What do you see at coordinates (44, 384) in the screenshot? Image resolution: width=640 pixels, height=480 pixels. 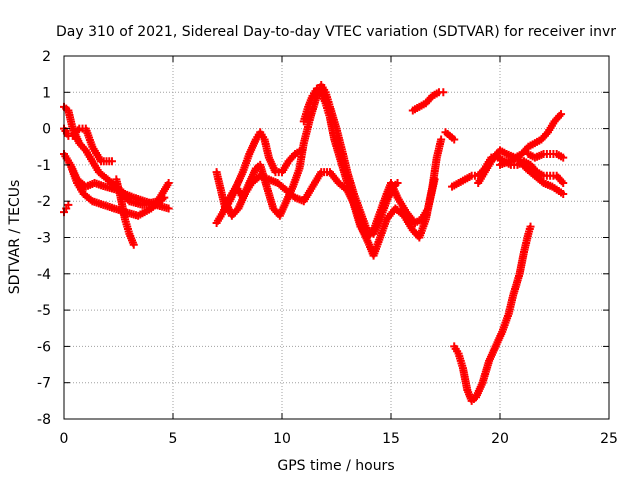 I see `y-tick-label: -7` at bounding box center [44, 384].